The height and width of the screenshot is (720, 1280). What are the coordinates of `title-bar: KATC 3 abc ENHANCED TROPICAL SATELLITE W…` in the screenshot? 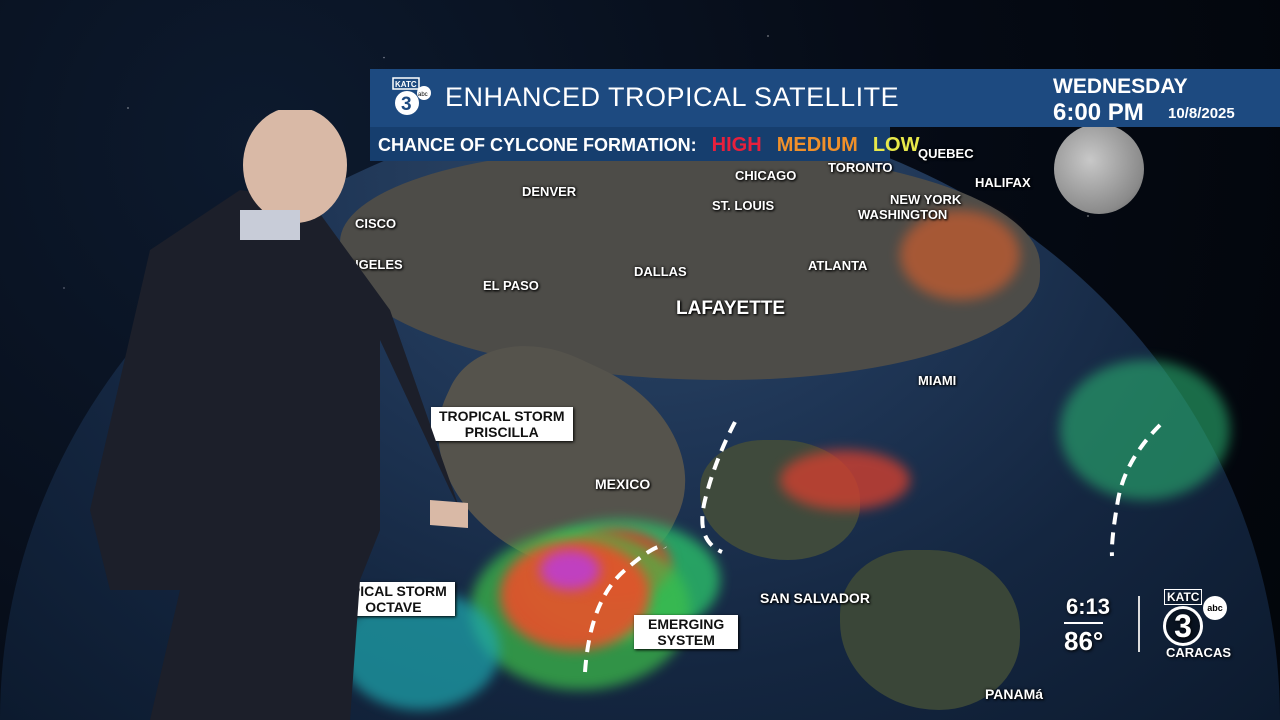 It's located at (825, 98).